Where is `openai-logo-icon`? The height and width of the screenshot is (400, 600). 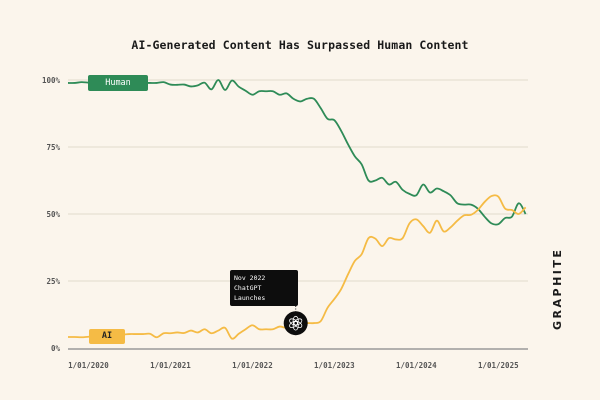 openai-logo-icon is located at coordinates (296, 323).